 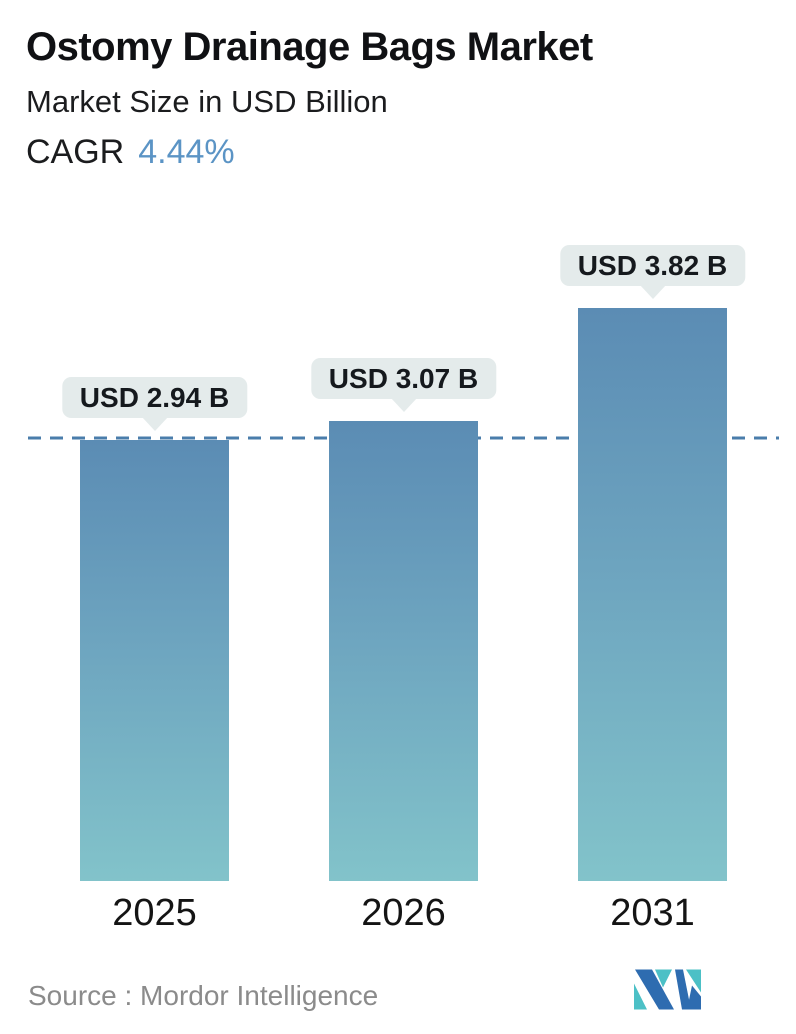 I want to click on bar-2025, so click(x=154, y=660).